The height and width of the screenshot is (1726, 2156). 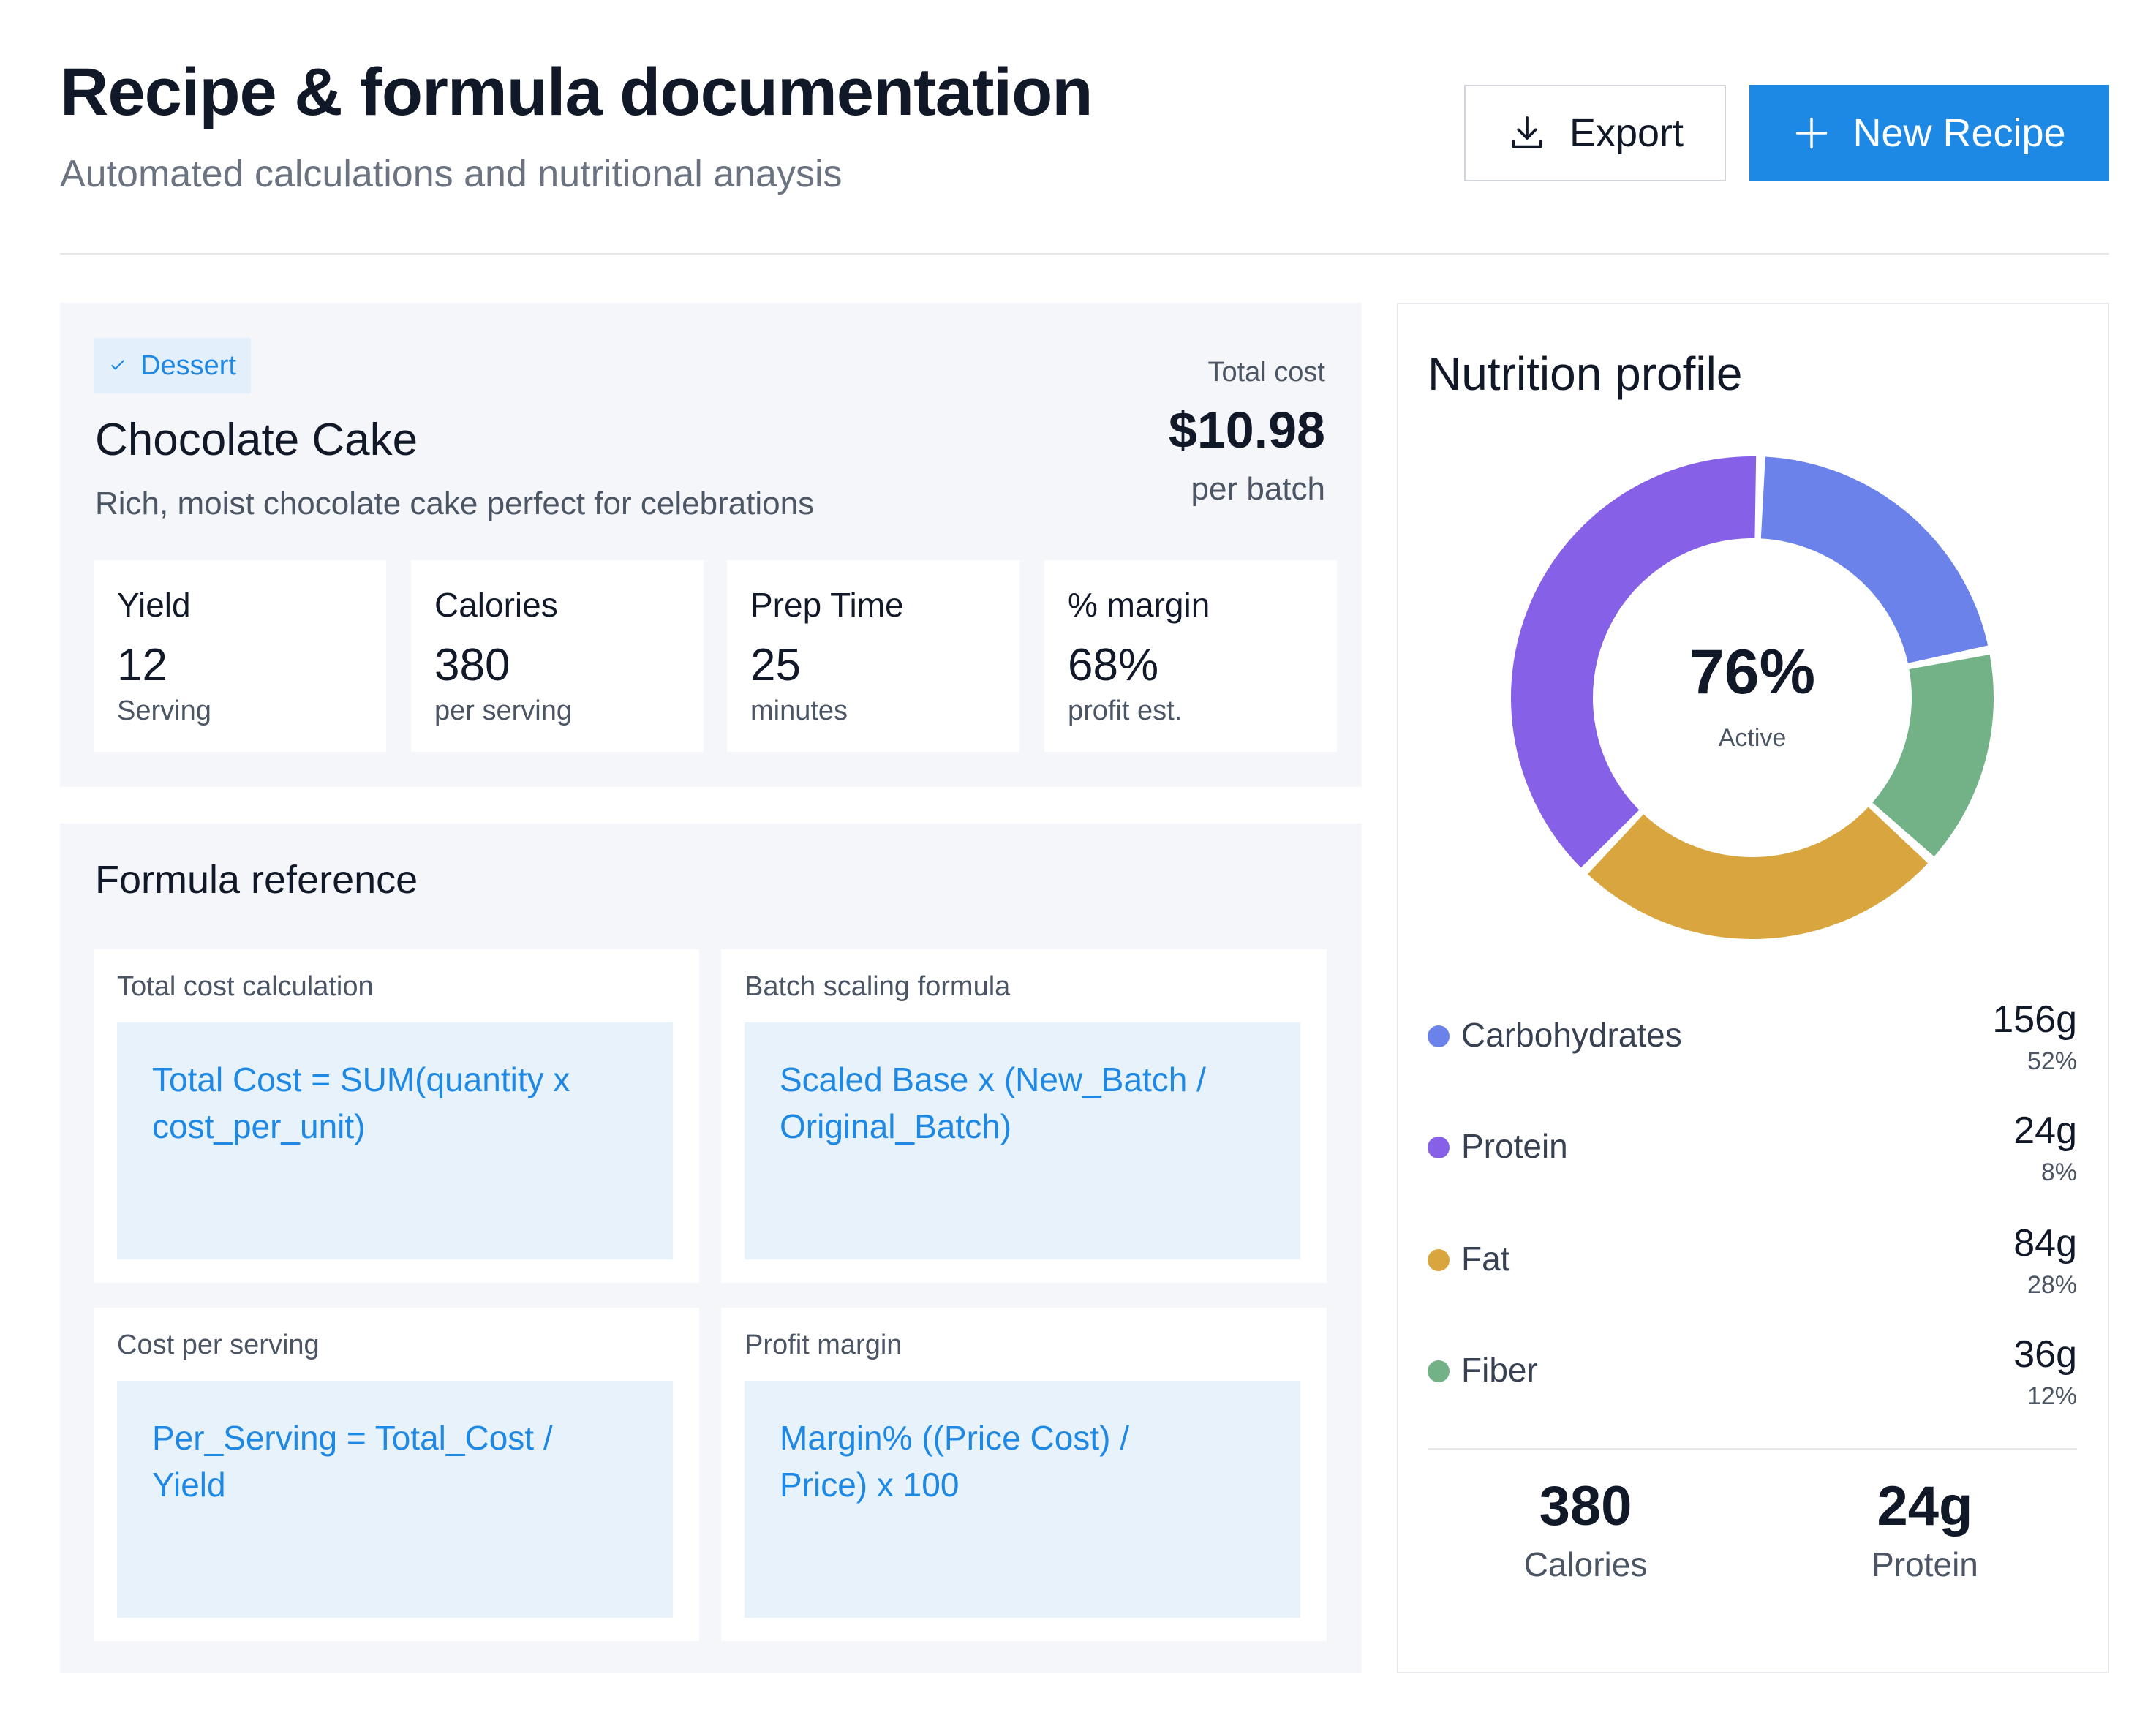 I want to click on stat-margin: % margin 68% profit est., so click(x=1190, y=656).